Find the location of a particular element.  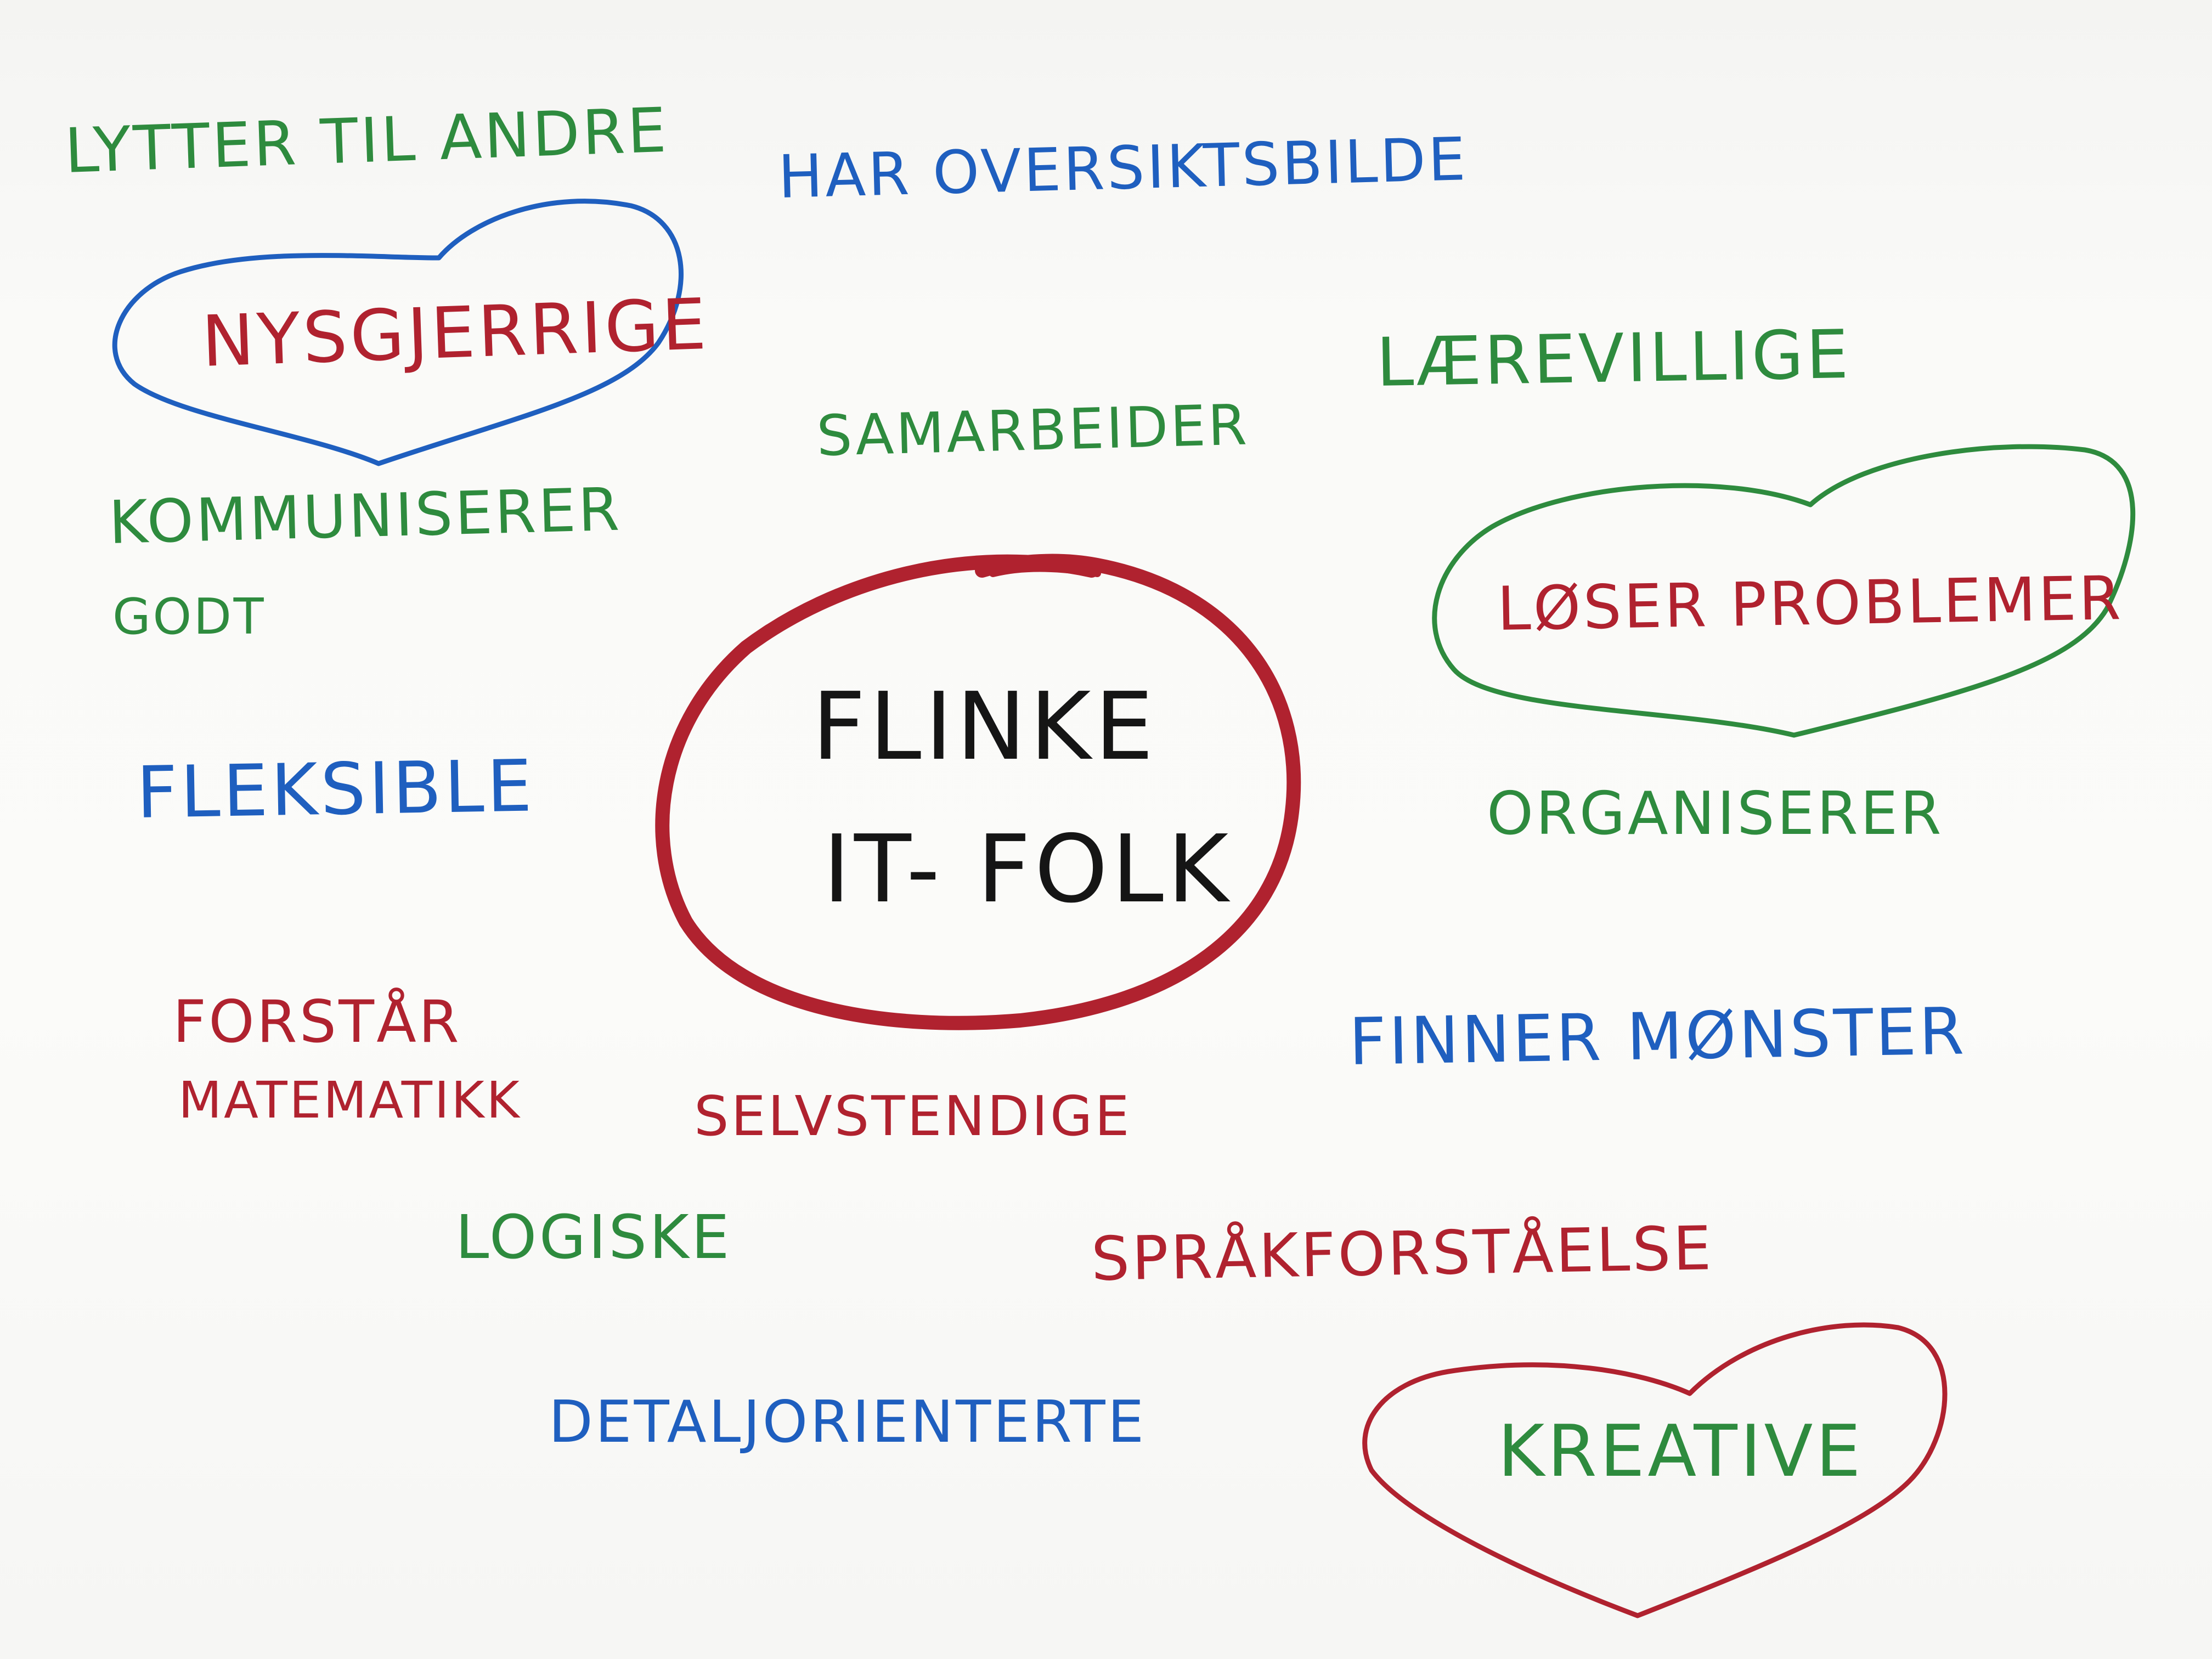

red-heart-outline is located at coordinates (1655, 1470).